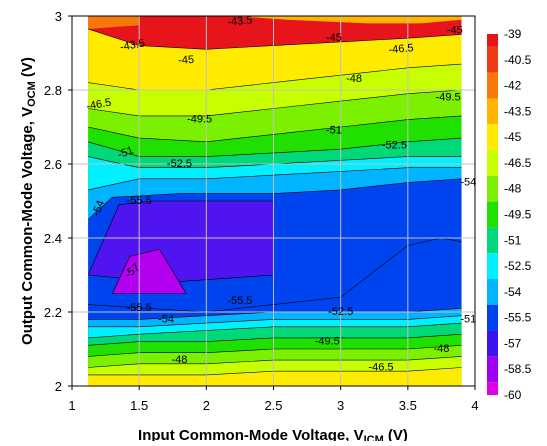 This screenshot has height=446, width=547. I want to click on x-tick-label: 1, so click(71, 405).